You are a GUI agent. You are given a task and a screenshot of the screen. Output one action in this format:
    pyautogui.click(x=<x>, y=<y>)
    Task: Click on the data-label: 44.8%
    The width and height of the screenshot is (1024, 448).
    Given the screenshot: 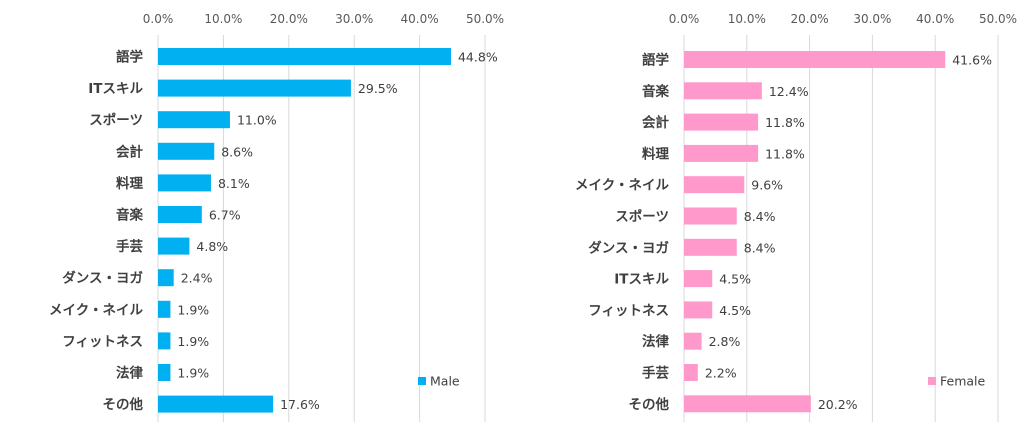 What is the action you would take?
    pyautogui.click(x=478, y=57)
    